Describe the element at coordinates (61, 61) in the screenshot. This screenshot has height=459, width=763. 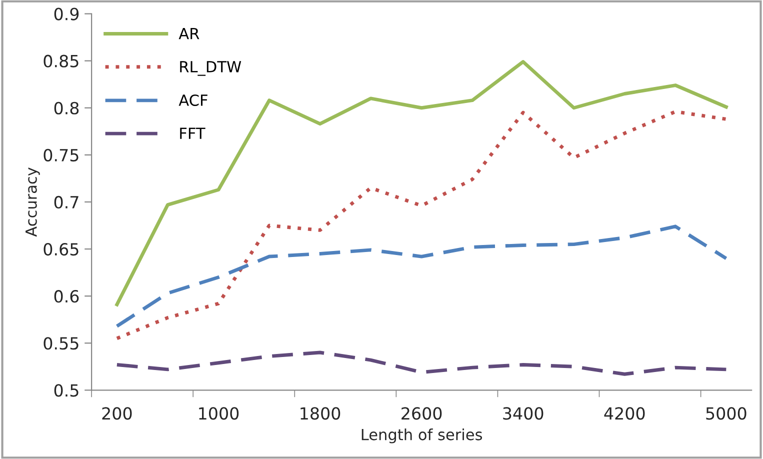
I see `y-tick-label: 0.85` at that location.